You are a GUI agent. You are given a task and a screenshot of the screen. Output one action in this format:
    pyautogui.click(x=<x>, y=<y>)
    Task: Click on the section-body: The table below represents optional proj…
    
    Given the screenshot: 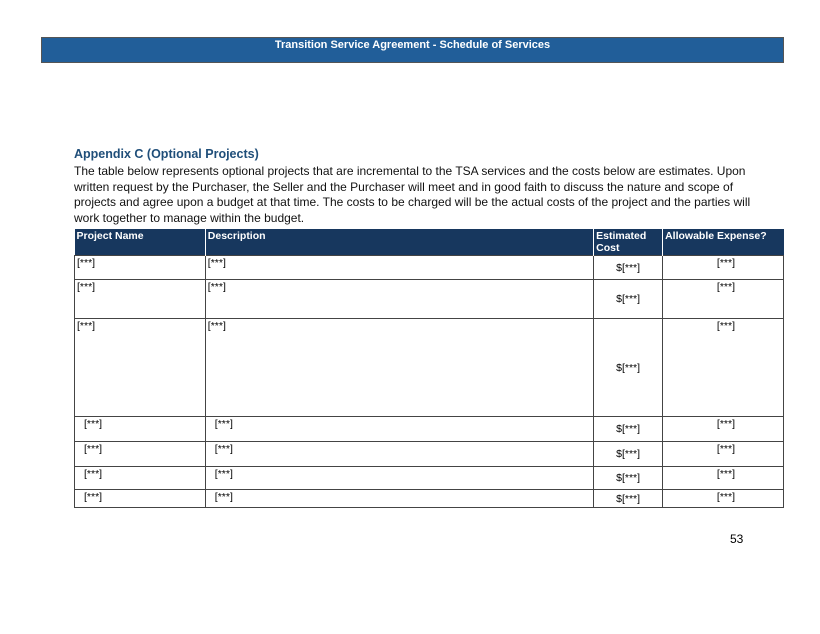 What is the action you would take?
    pyautogui.click(x=412, y=194)
    